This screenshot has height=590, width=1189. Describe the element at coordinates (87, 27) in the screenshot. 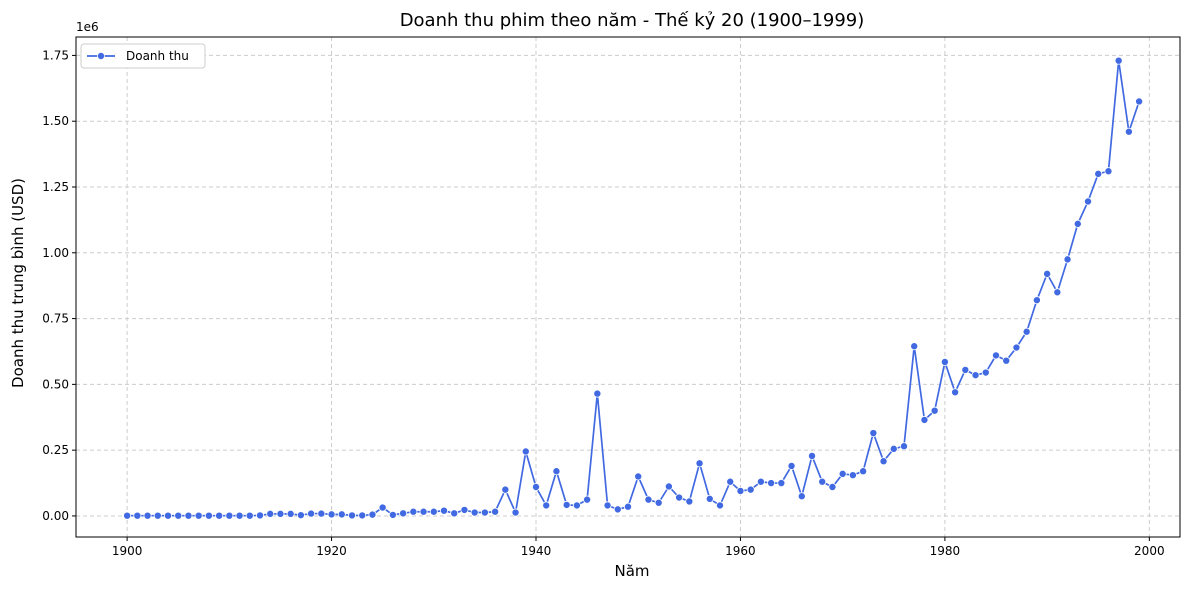

I see `y-scale-label: 1e6` at that location.